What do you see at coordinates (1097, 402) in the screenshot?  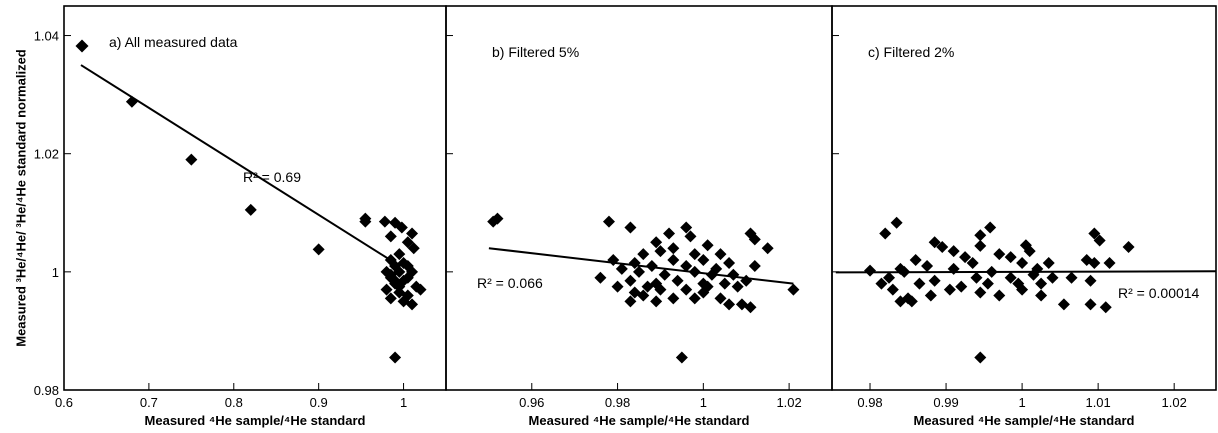 I see `x-tick-label: 1.01` at bounding box center [1097, 402].